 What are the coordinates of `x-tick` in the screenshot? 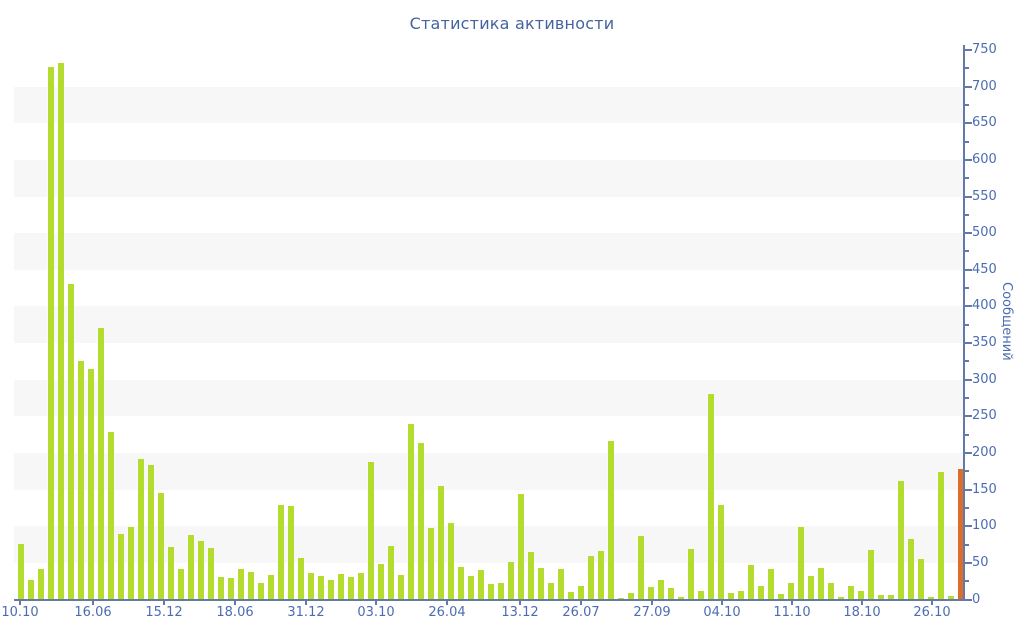 It's located at (164, 603).